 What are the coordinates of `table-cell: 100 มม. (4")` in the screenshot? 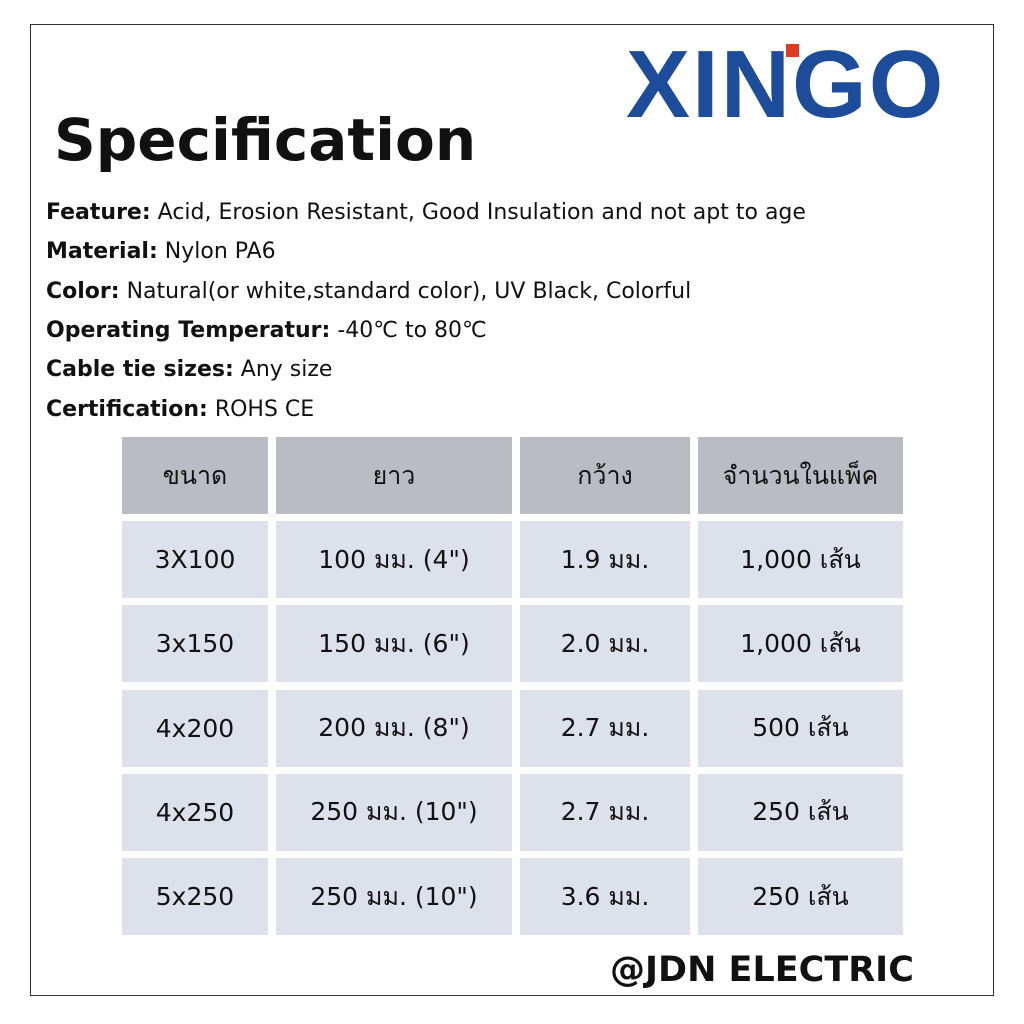 It's located at (394, 559).